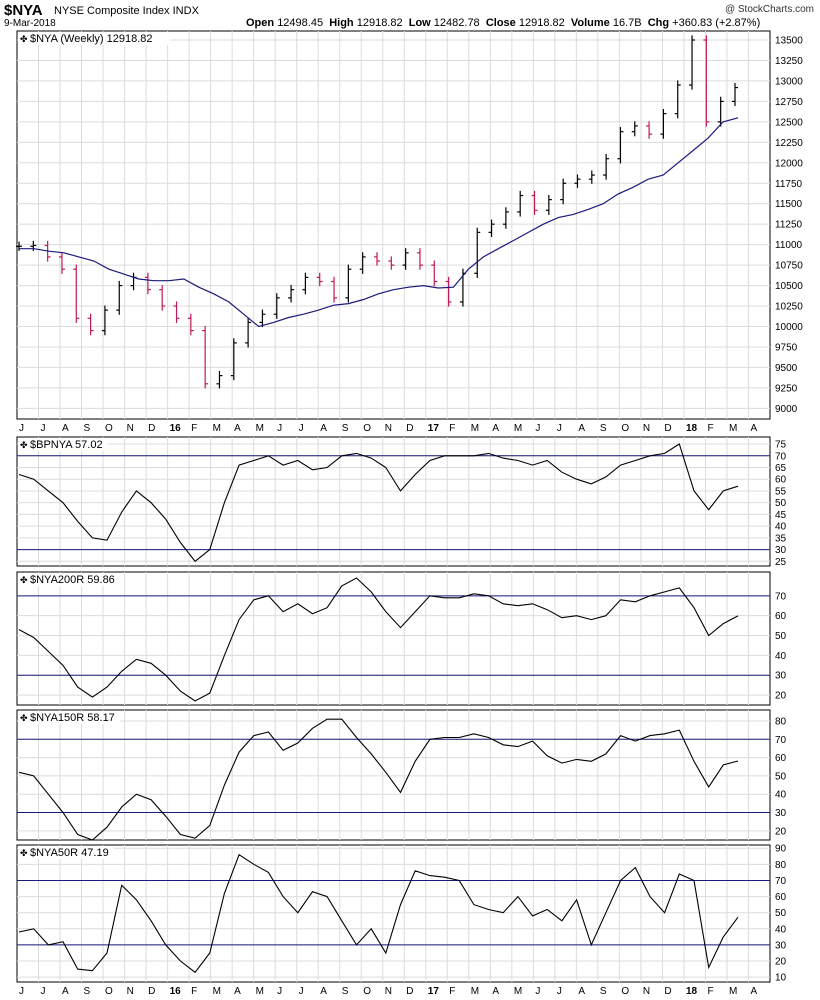 This screenshot has width=820, height=1000. What do you see at coordinates (789, 266) in the screenshot?
I see `y-tick-label: 10750` at bounding box center [789, 266].